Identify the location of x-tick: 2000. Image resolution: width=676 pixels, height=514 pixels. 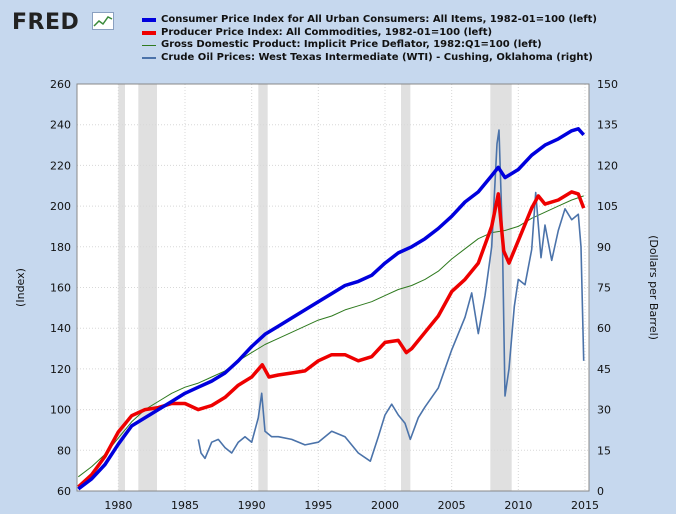
(385, 505).